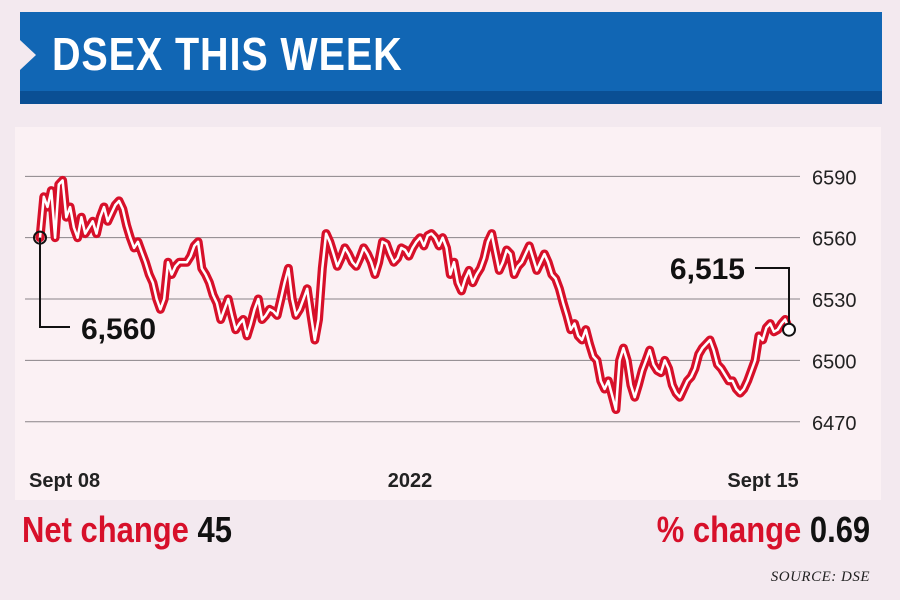  I want to click on x-tick-label: Sept 15, so click(762, 481).